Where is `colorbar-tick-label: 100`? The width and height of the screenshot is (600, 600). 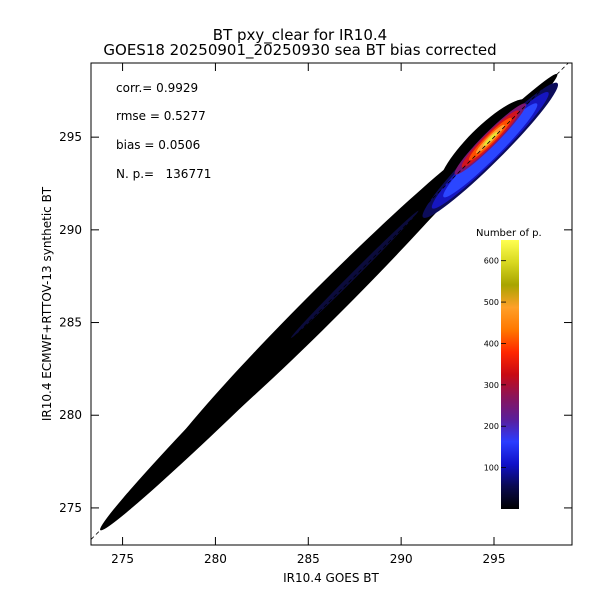 colorbar-tick-label: 100 is located at coordinates (491, 468).